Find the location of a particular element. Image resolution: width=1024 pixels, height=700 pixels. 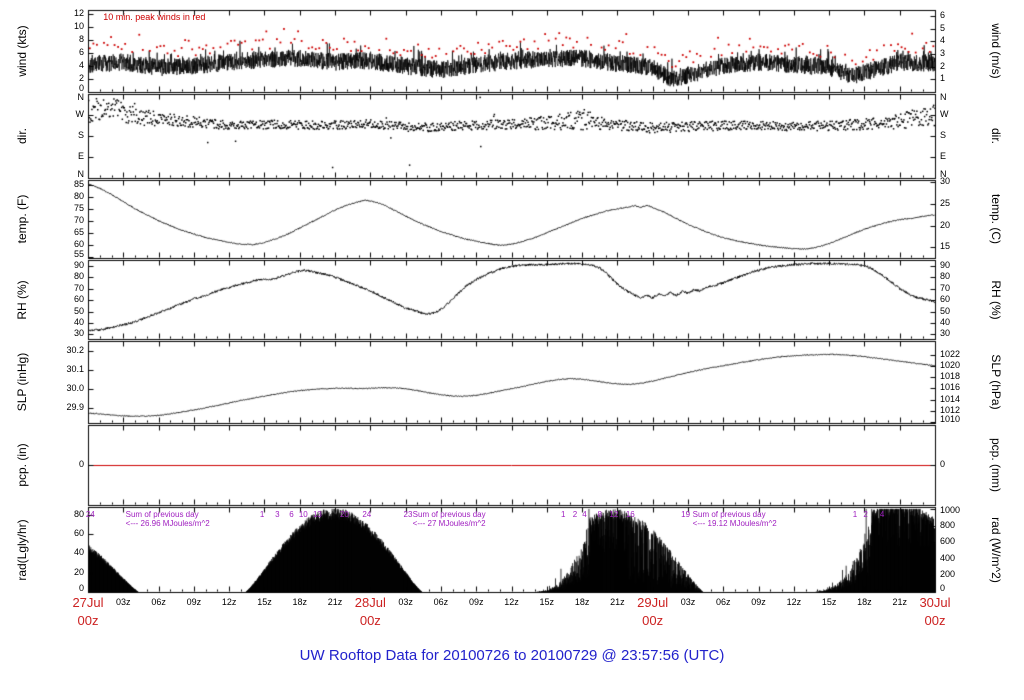

x-tick-label-20: 21z is located at coordinates (899, 602).